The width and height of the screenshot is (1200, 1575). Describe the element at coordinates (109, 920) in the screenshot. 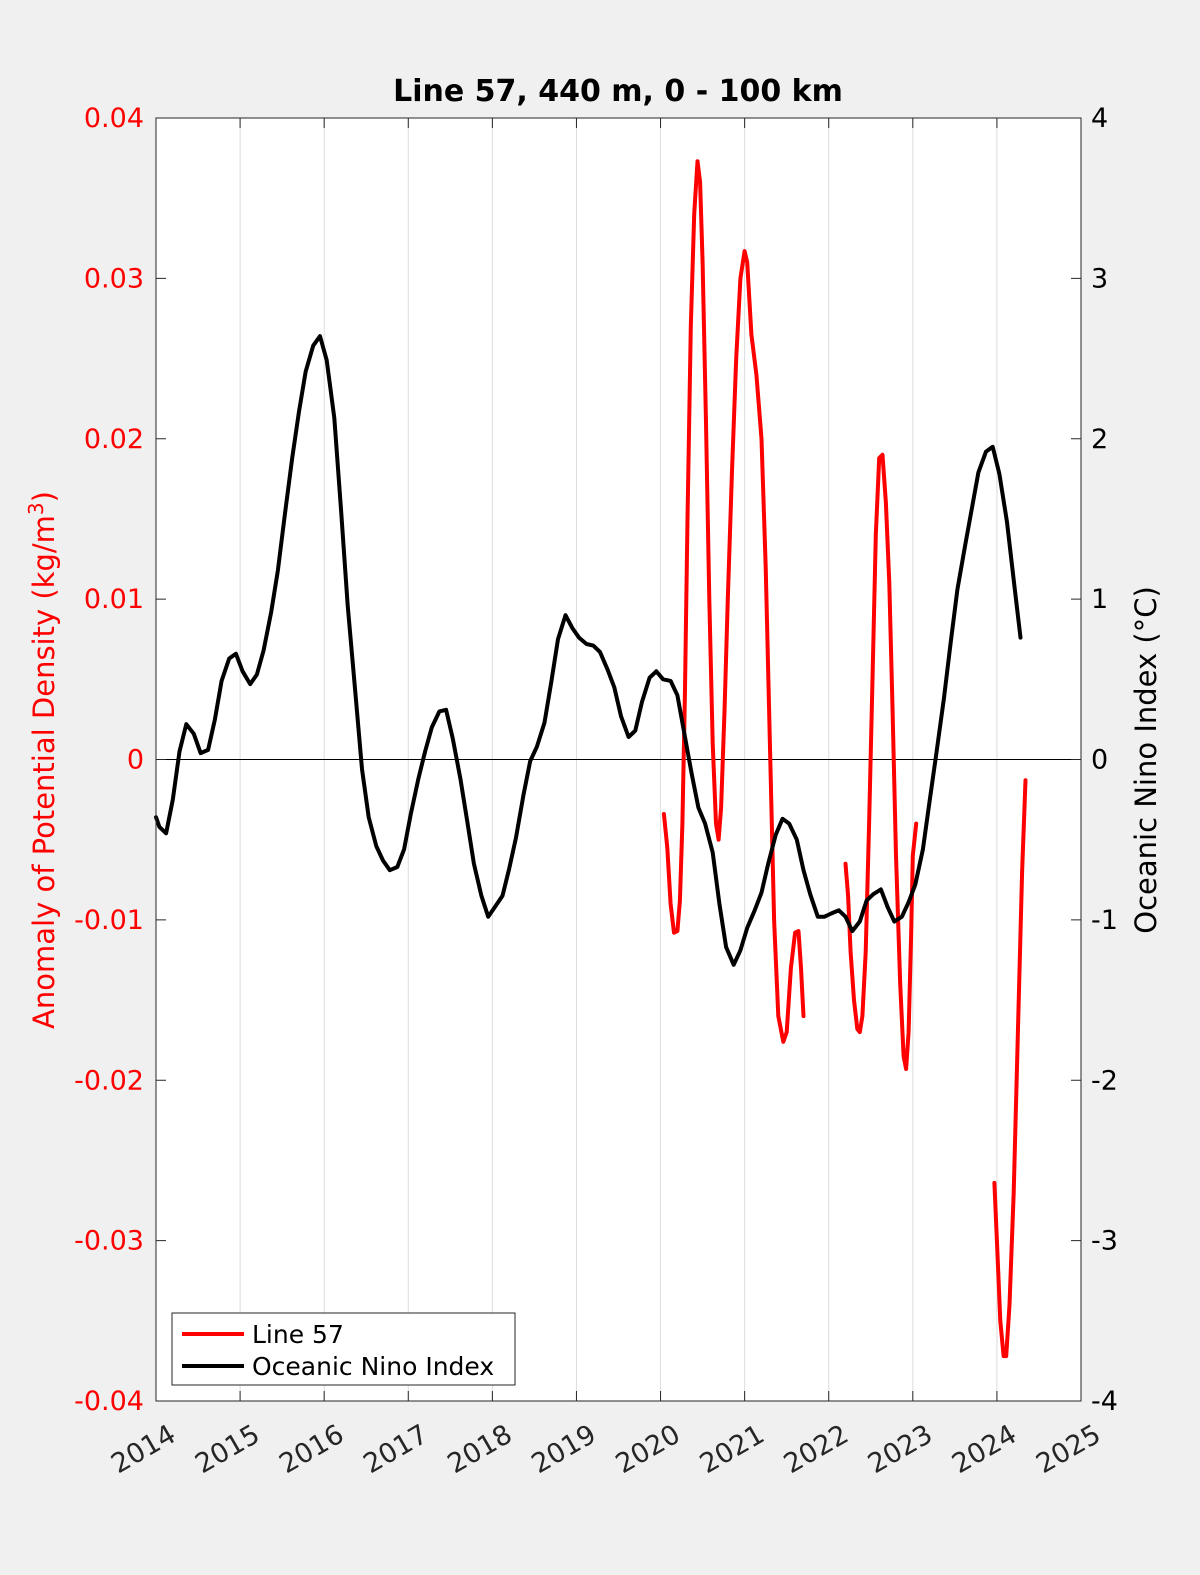

I see `left-y-tick-label: -0.01` at that location.